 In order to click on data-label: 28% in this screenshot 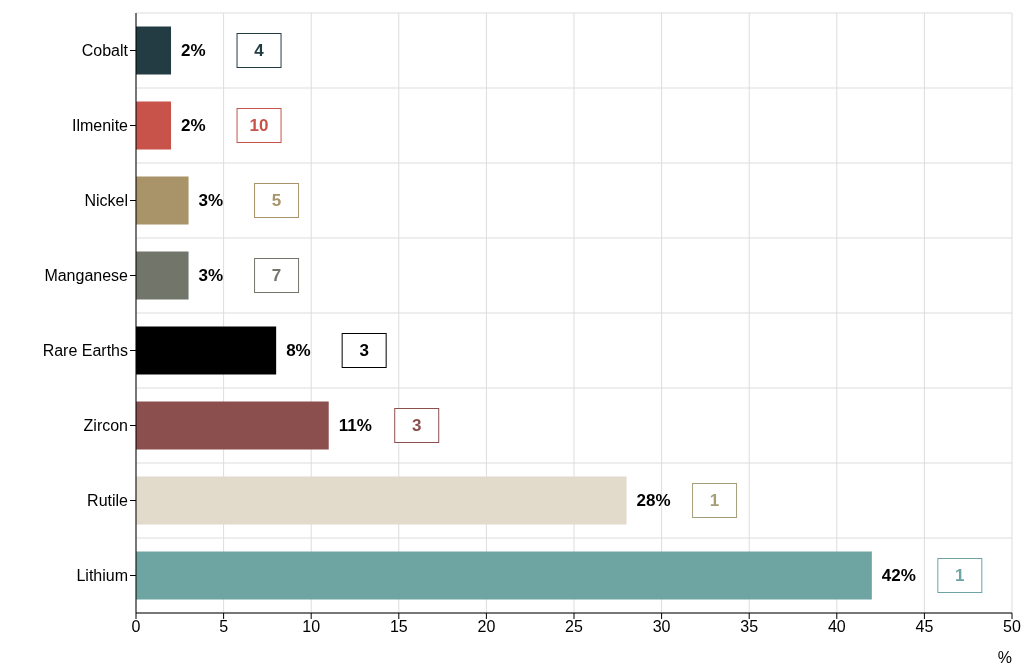, I will do `click(653, 500)`.